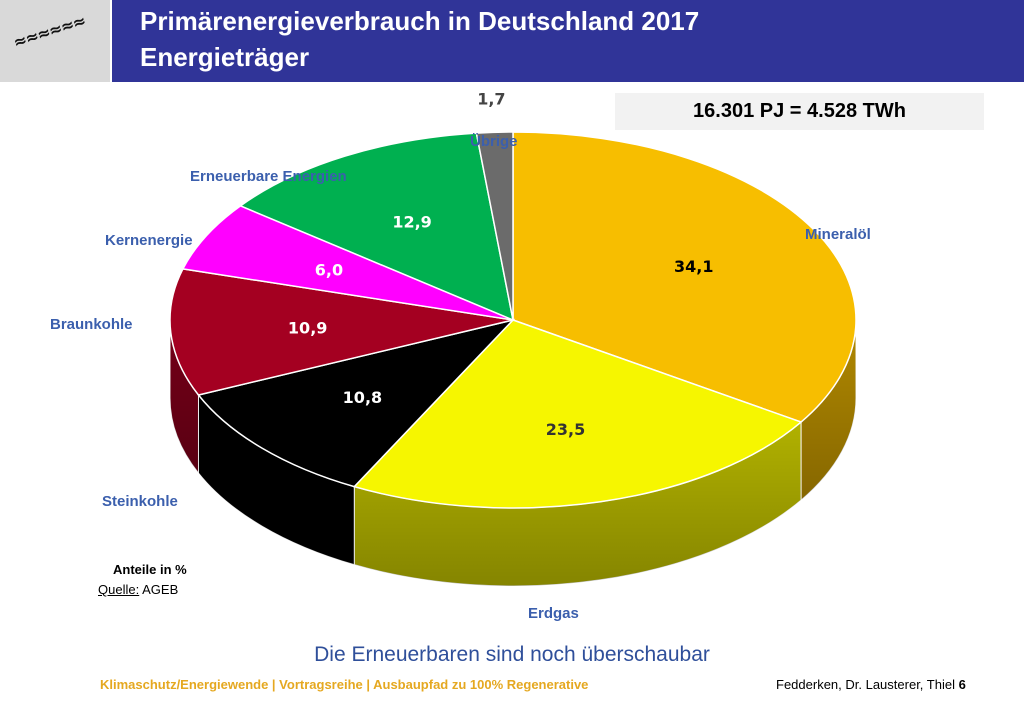 Image resolution: width=1024 pixels, height=709 pixels. What do you see at coordinates (578, 504) in the screenshot?
I see `pie-side-shade-erdgas` at bounding box center [578, 504].